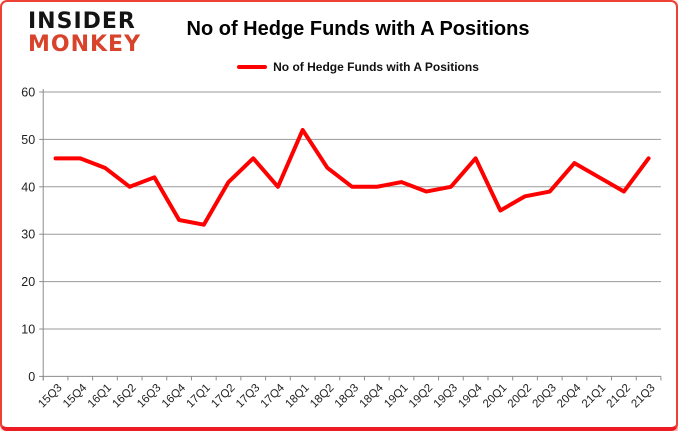 This screenshot has height=431, width=678. Describe the element at coordinates (446, 396) in the screenshot. I see `x-axis-tick-label: 19Q3` at that location.